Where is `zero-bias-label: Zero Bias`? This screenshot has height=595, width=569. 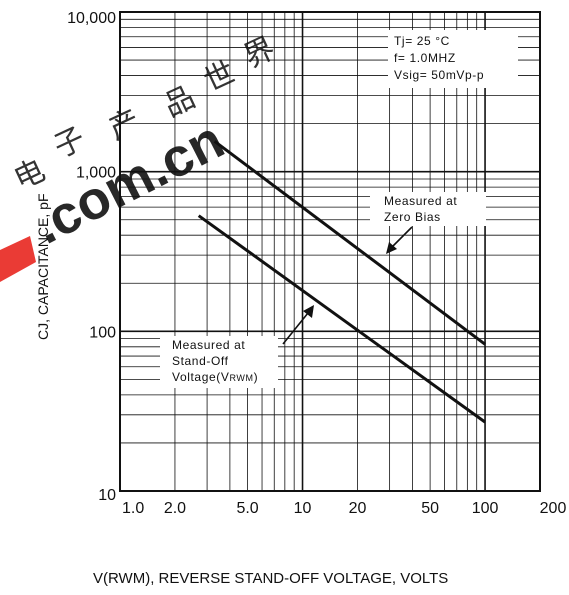 zero-bias-label: Zero Bias is located at coordinates (412, 217).